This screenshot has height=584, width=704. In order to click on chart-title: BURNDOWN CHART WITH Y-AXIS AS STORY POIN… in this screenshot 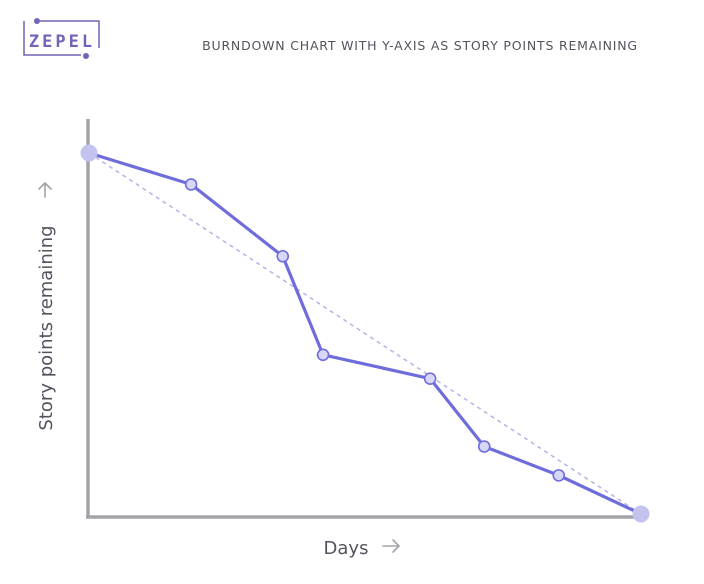, I will do `click(420, 45)`.